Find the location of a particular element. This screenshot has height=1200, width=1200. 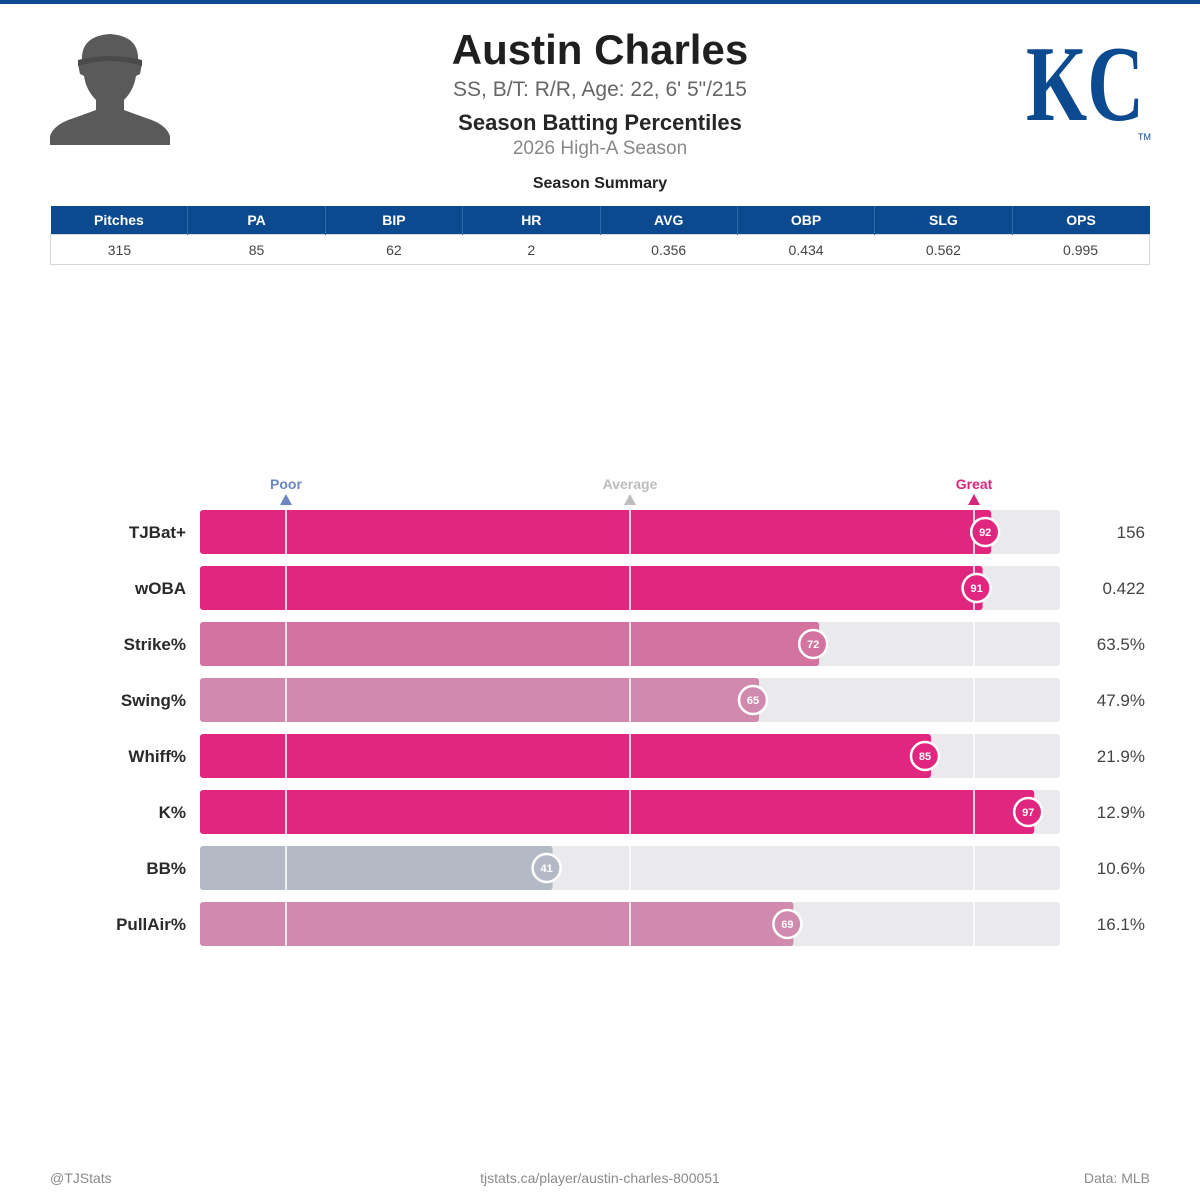

team-logo-trademark: TM is located at coordinates (1144, 137).